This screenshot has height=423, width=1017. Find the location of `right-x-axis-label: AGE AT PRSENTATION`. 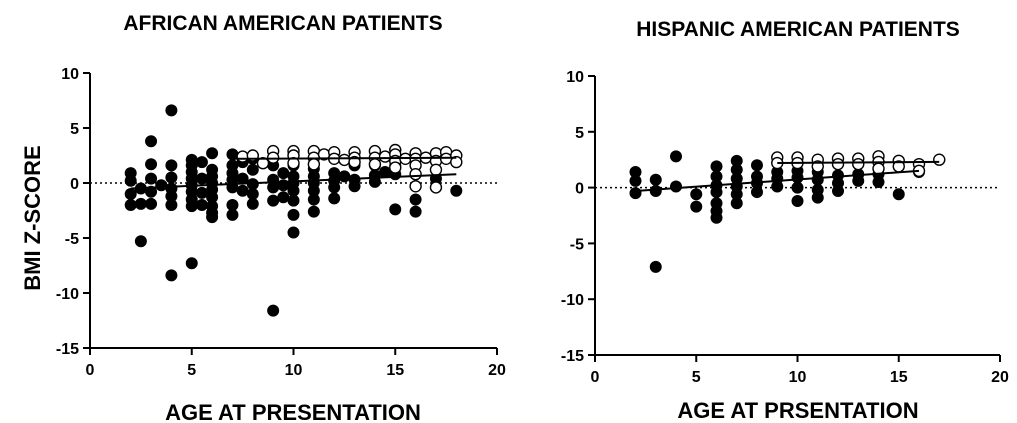

right-x-axis-label: AGE AT PRSENTATION is located at coordinates (797, 410).